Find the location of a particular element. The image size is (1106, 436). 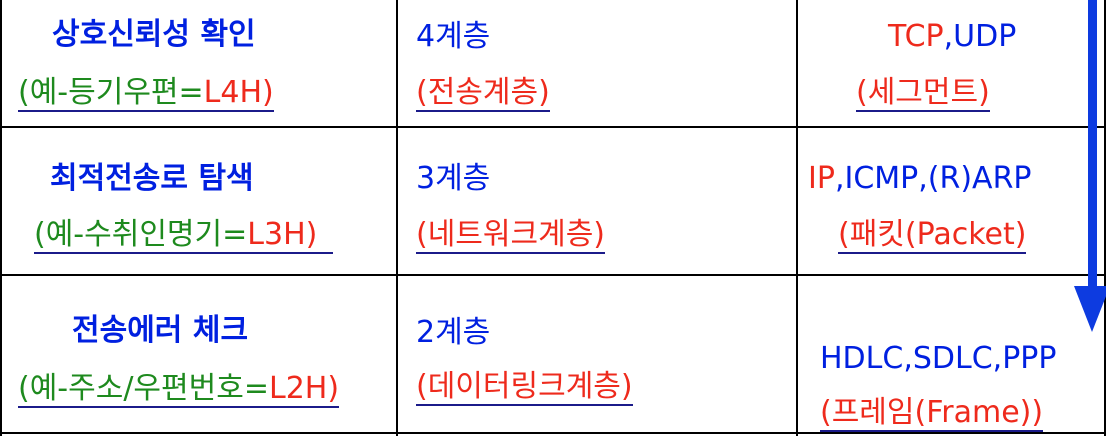

downward-arrow-shaft is located at coordinates (1092, 150).